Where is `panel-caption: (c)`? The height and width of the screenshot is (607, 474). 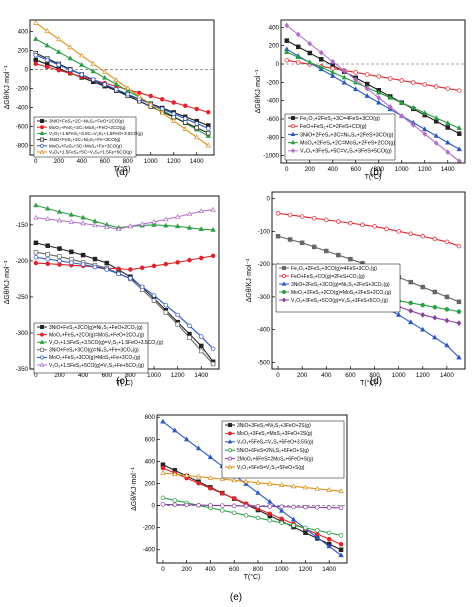
panel-caption: (c) is located at coordinates (122, 381).